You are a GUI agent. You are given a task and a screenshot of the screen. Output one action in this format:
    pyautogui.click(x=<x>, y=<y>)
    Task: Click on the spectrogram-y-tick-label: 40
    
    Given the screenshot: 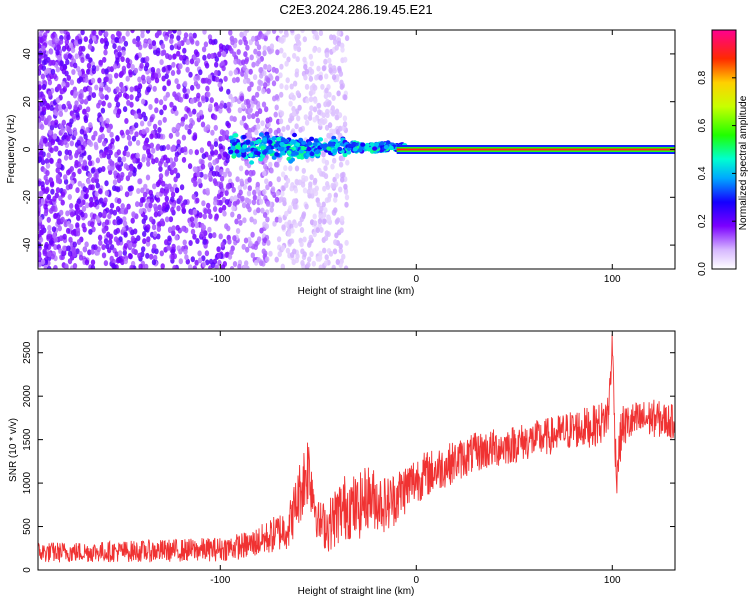 What is the action you would take?
    pyautogui.click(x=27, y=54)
    